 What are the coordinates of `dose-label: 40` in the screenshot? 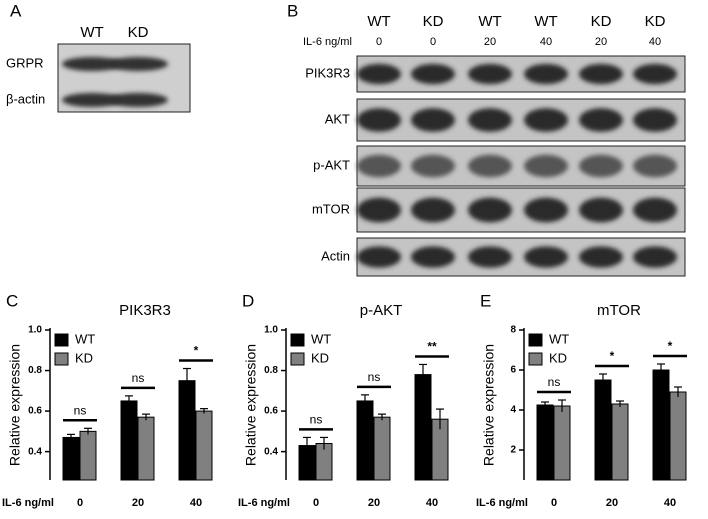 It's located at (546, 42).